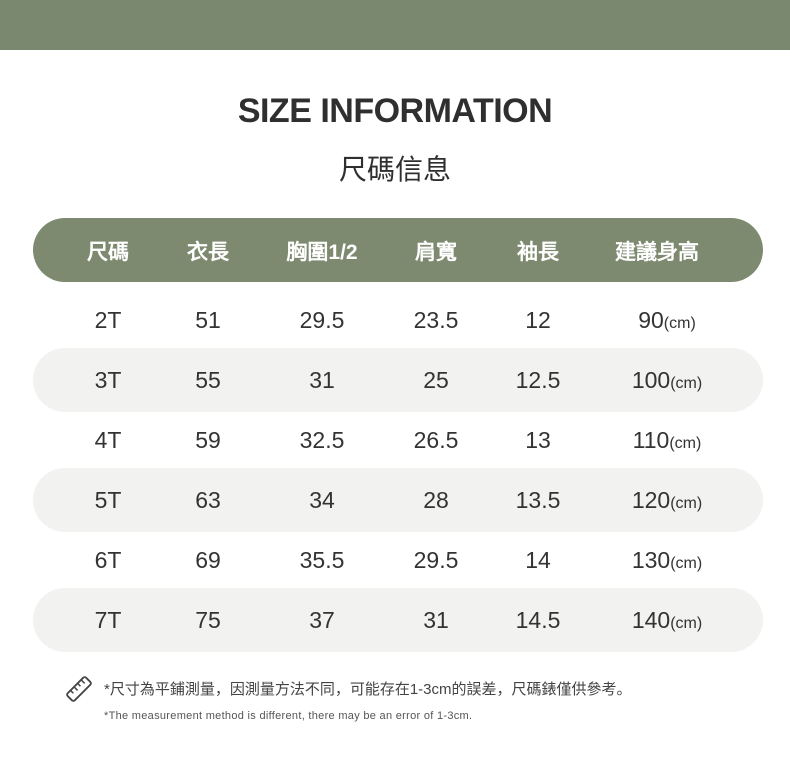 This screenshot has width=790, height=781. I want to click on table-cell: 120(cm), so click(667, 500).